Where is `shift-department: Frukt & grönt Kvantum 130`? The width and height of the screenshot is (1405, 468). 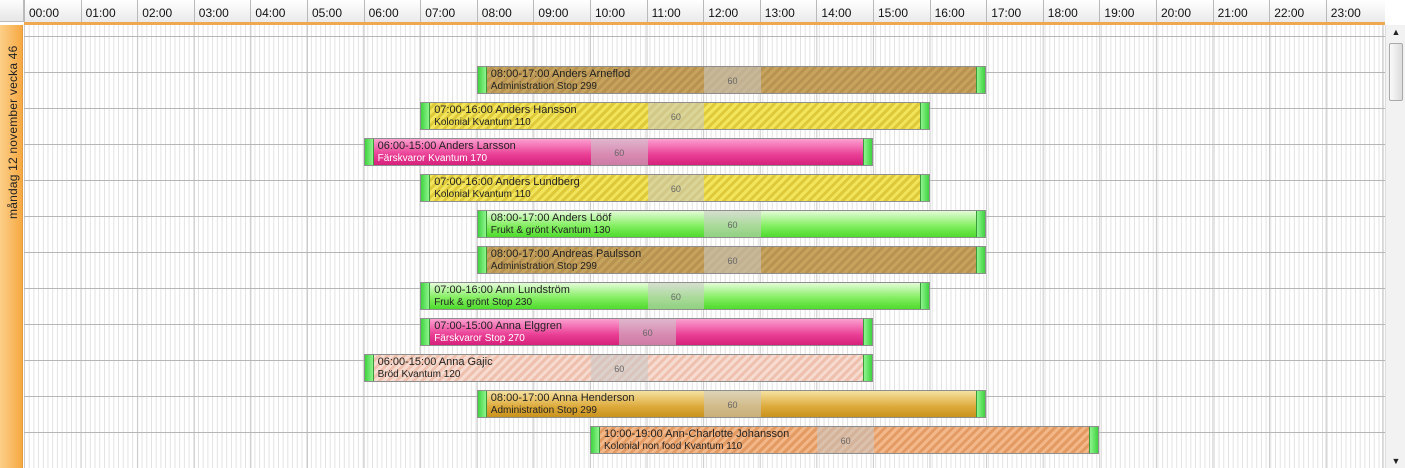
shift-department: Frukt & grönt Kvantum 130 is located at coordinates (550, 230).